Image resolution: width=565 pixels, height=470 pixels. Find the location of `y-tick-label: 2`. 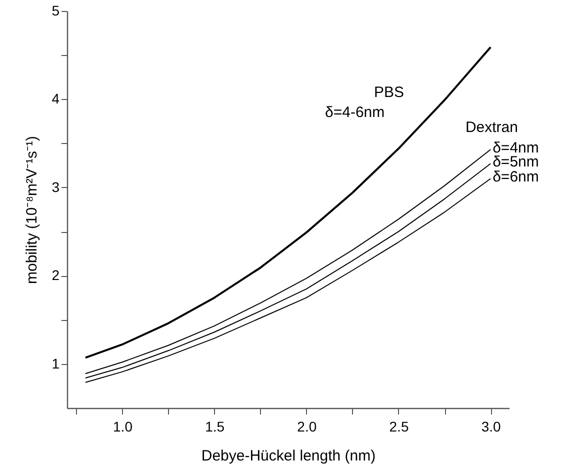

y-tick-label: 2 is located at coordinates (56, 275).